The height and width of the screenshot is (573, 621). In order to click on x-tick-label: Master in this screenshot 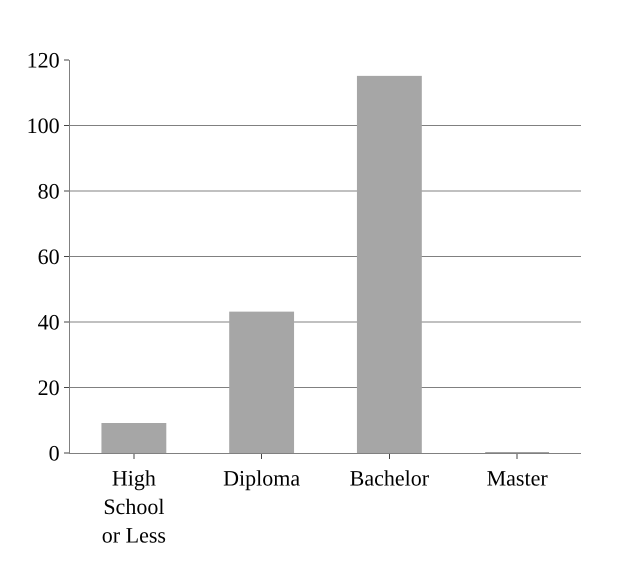, I will do `click(517, 477)`.